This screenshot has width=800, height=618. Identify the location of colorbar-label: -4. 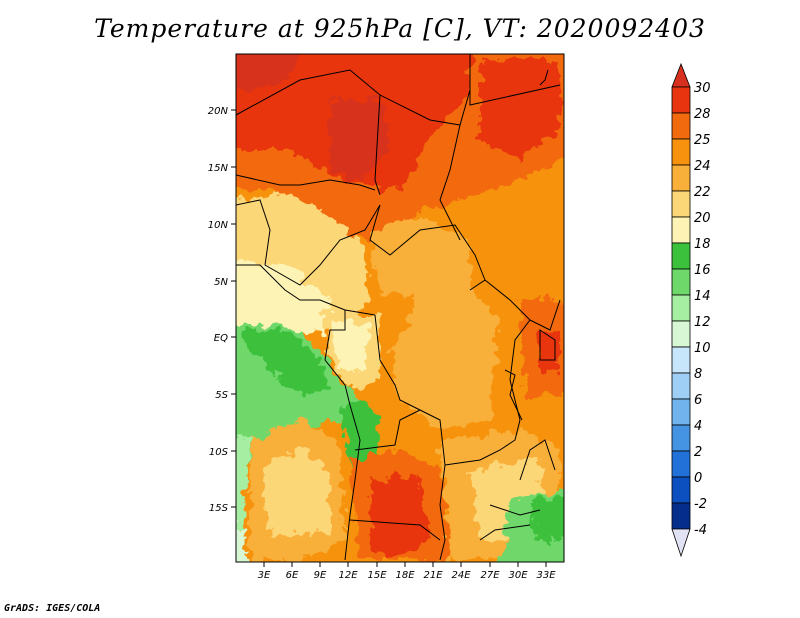
(700, 530).